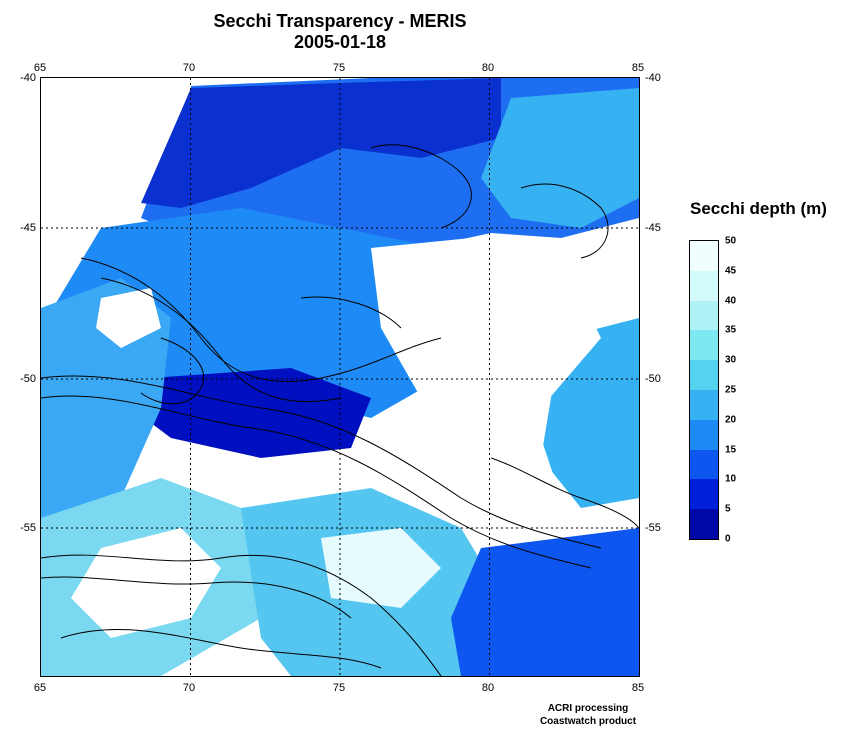 This screenshot has width=860, height=738. What do you see at coordinates (653, 528) in the screenshot?
I see `lat-tick-right: -55` at bounding box center [653, 528].